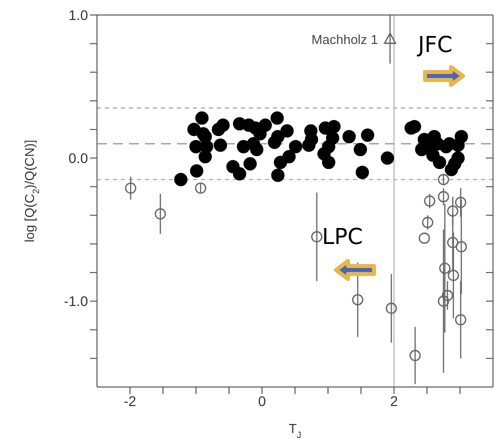 The width and height of the screenshot is (499, 438). Describe the element at coordinates (342, 237) in the screenshot. I see `annotation: LPC` at that location.